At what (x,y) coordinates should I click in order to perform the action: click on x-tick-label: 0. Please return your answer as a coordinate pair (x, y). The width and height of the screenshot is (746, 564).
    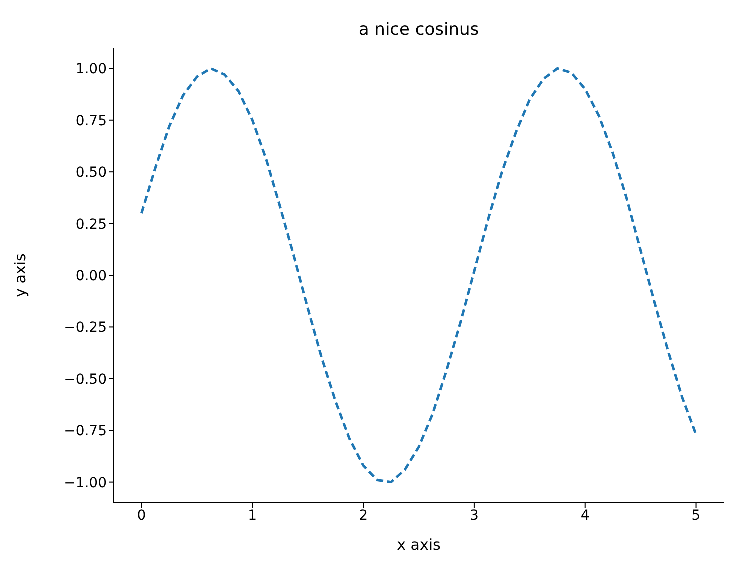
    Looking at the image, I should click on (141, 516).